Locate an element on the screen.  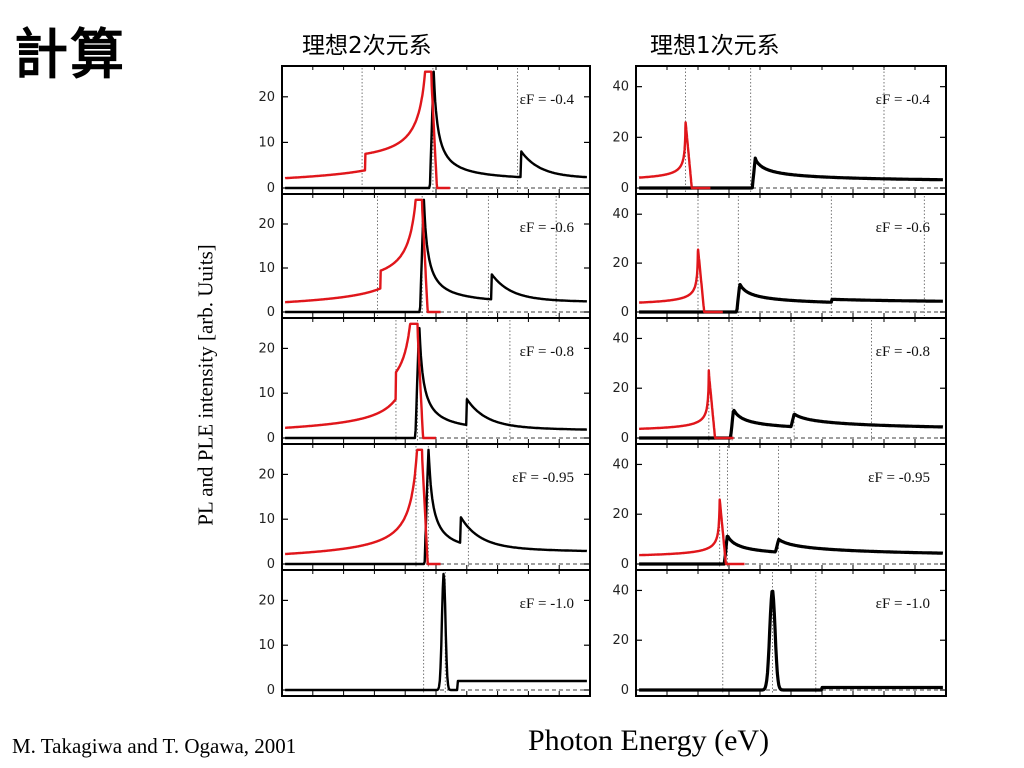
panel-2d-5: 0 10 20 εF = -1.0 is located at coordinates (424, 633).